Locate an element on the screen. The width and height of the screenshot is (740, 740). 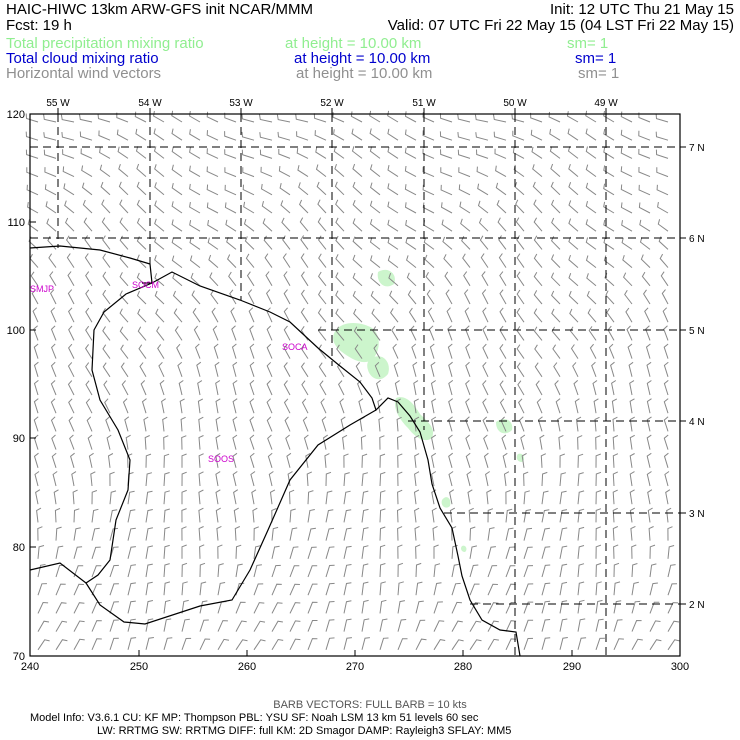
bottom-grid-labels: 240 250 260 270 280 290 300 is located at coordinates (355, 667).